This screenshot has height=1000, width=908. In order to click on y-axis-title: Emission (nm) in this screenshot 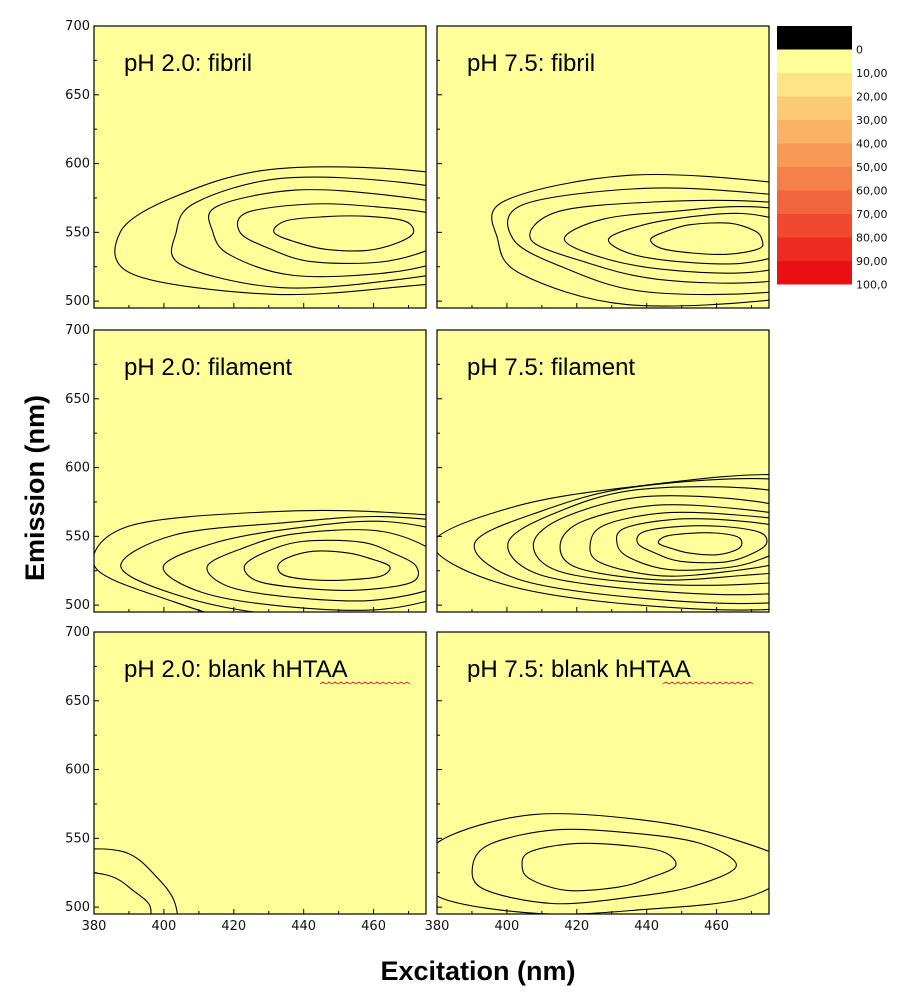, I will do `click(35, 488)`.